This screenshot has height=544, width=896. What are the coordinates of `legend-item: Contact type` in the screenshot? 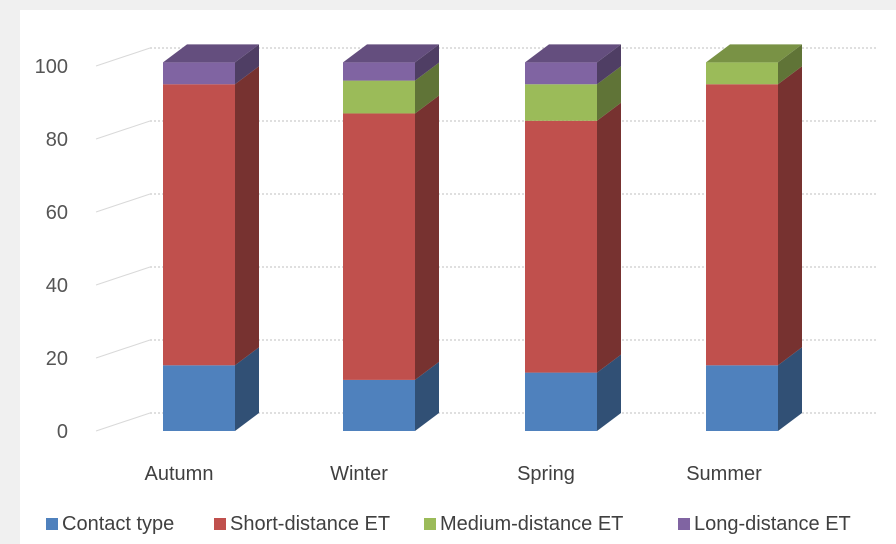 It's located at (110, 524).